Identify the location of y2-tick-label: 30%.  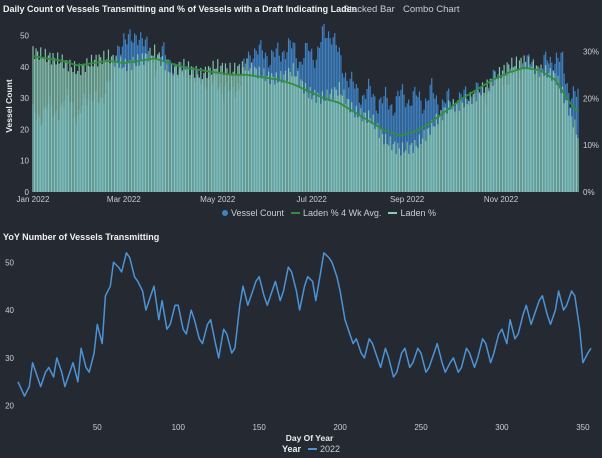
(591, 51).